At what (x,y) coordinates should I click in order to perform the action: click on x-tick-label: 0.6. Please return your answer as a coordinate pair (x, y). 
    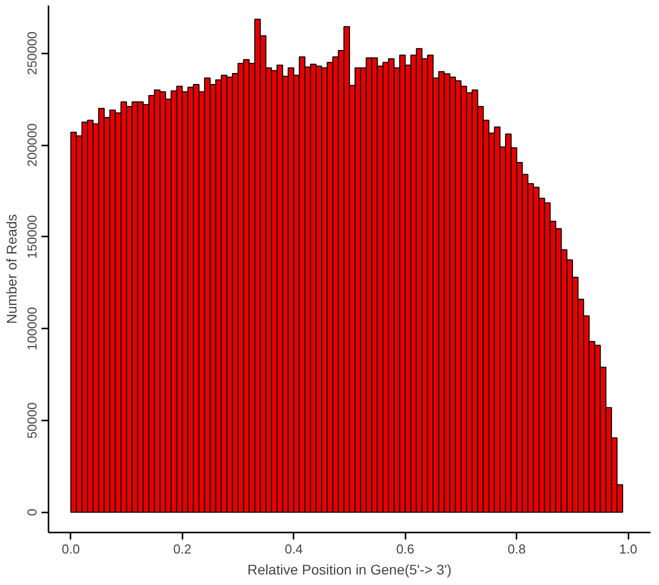
    Looking at the image, I should click on (405, 549).